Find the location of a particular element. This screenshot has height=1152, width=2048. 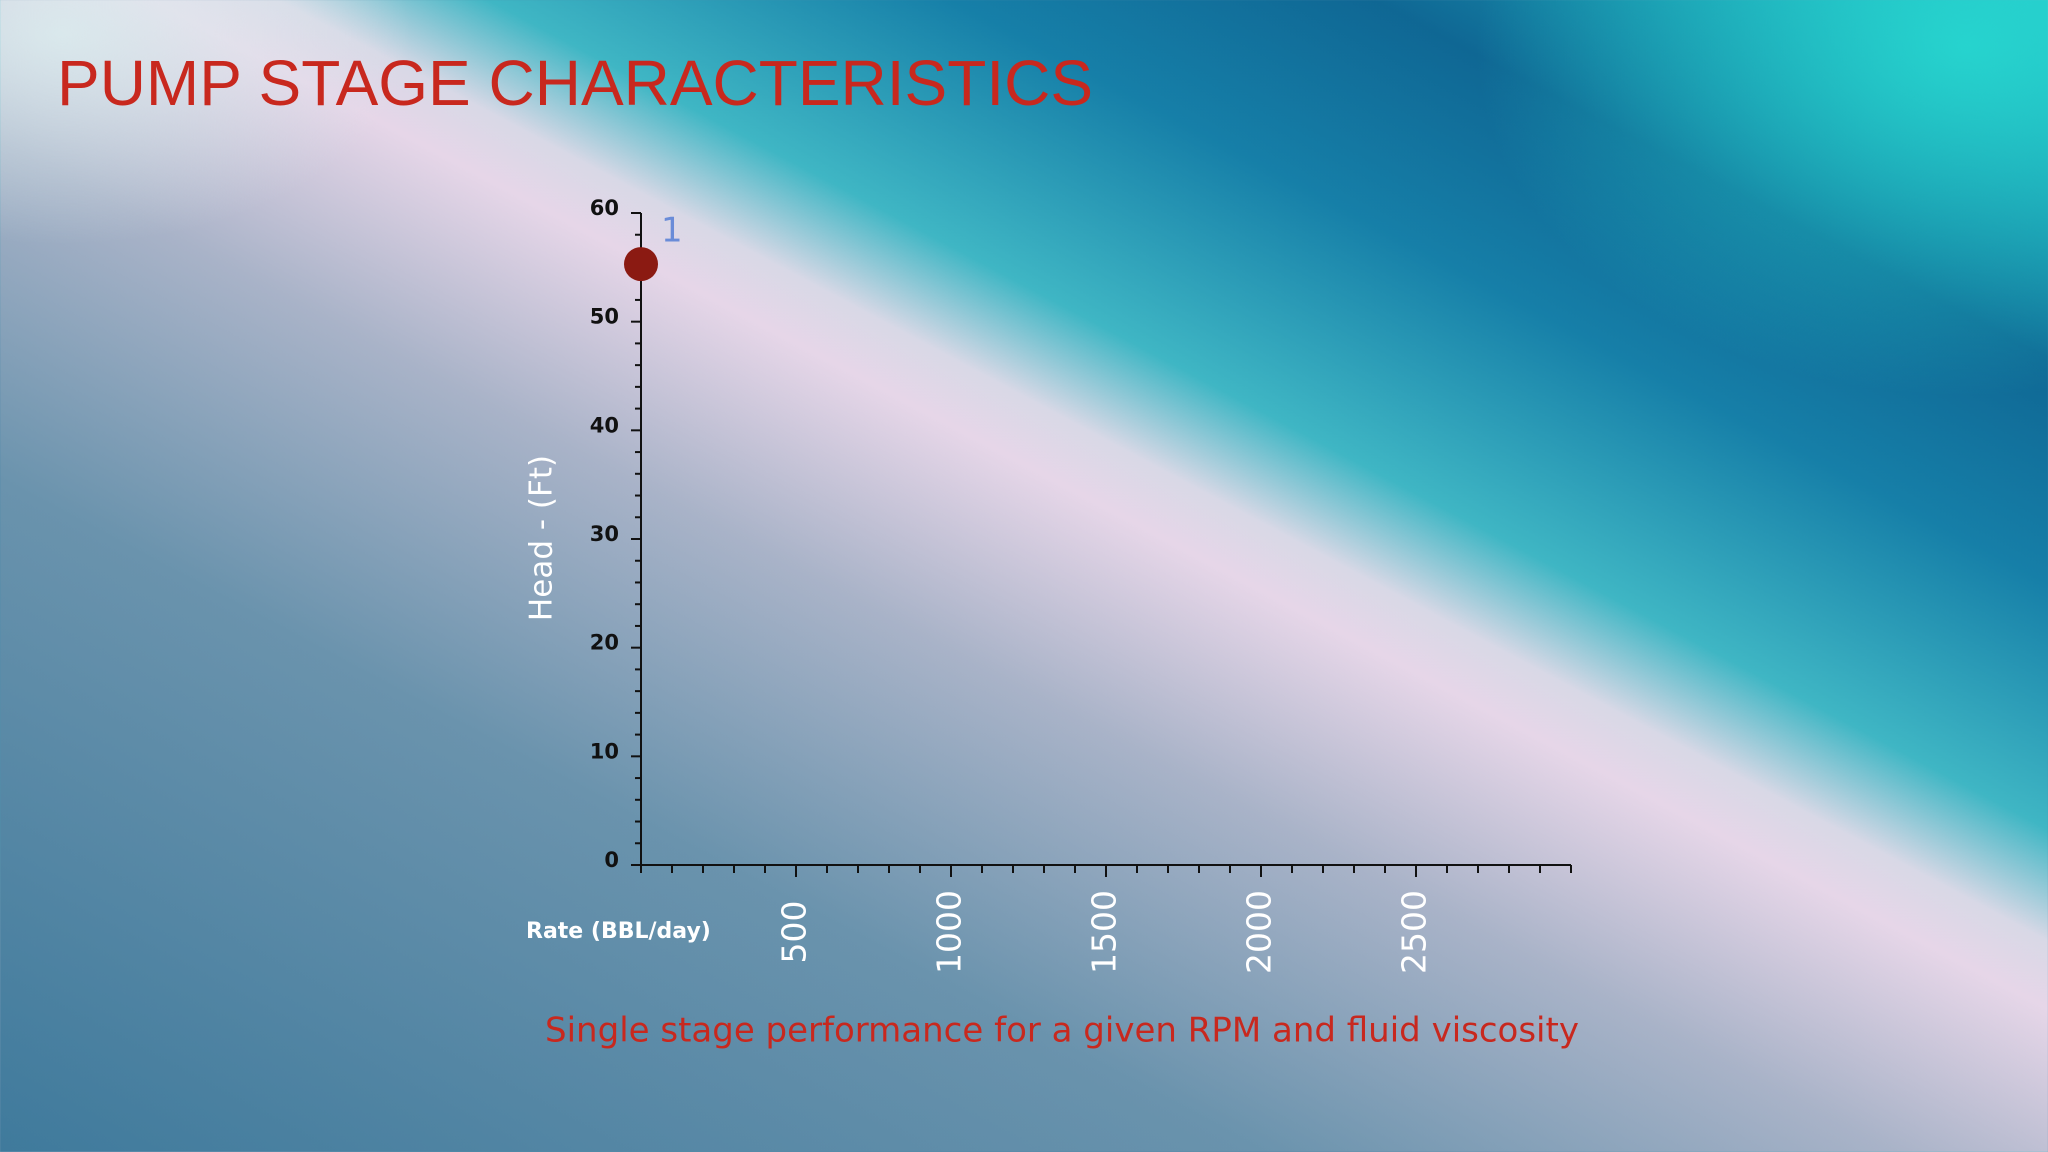

x-axis-label: Rate (BBL/day) is located at coordinates (618, 931).